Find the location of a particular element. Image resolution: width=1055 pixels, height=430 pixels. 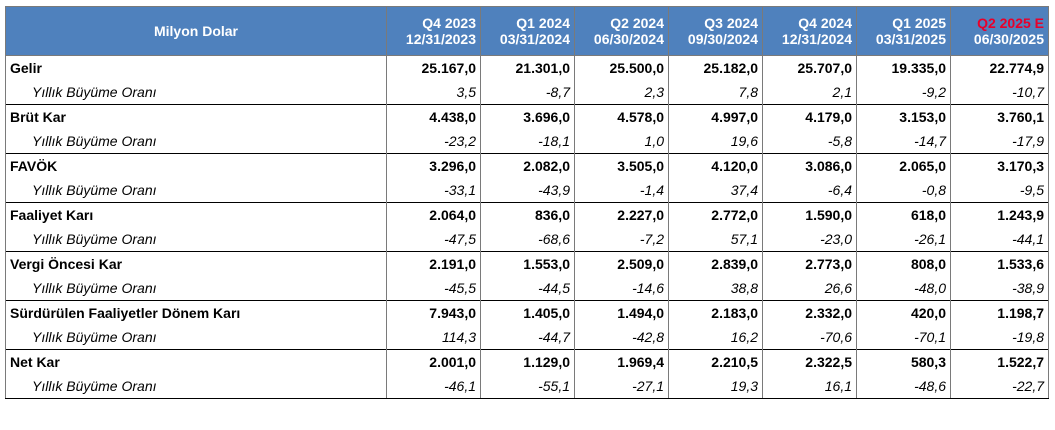

growth-value-cell: -68,6 is located at coordinates (527, 239).